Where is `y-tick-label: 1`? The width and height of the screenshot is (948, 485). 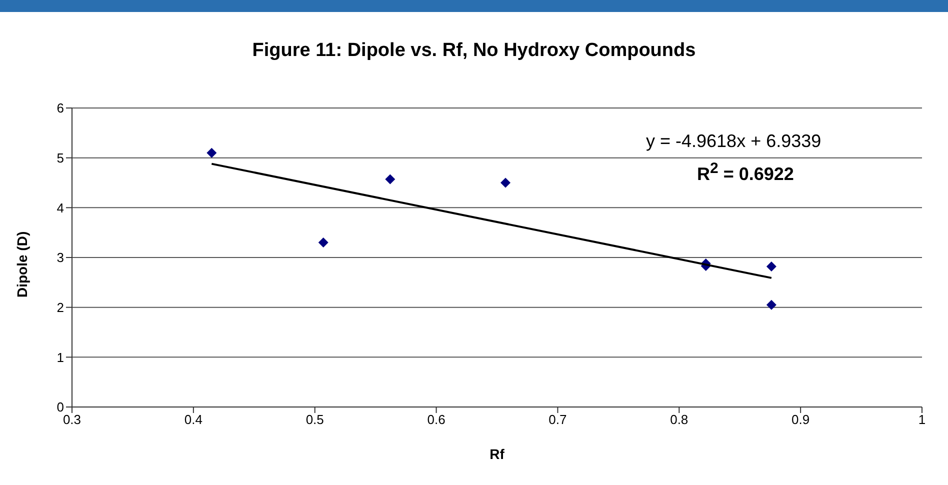
y-tick-label: 1 is located at coordinates (60, 357).